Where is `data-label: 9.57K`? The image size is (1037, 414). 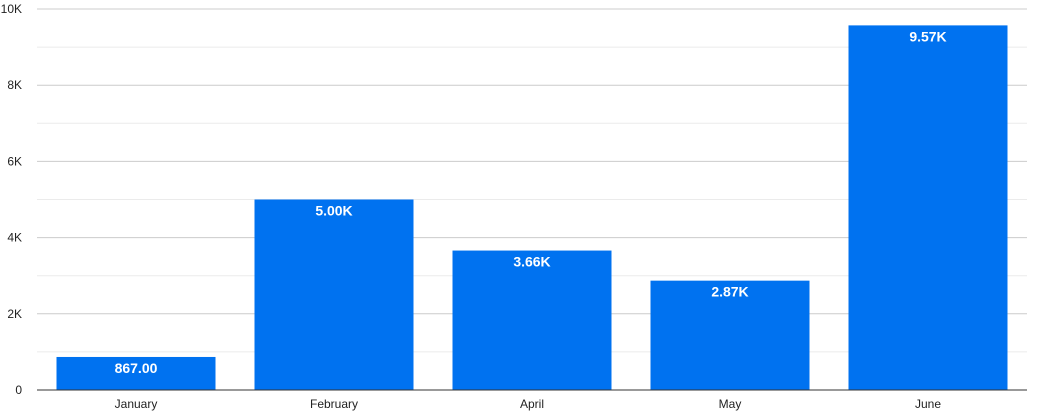
data-label: 9.57K is located at coordinates (927, 36).